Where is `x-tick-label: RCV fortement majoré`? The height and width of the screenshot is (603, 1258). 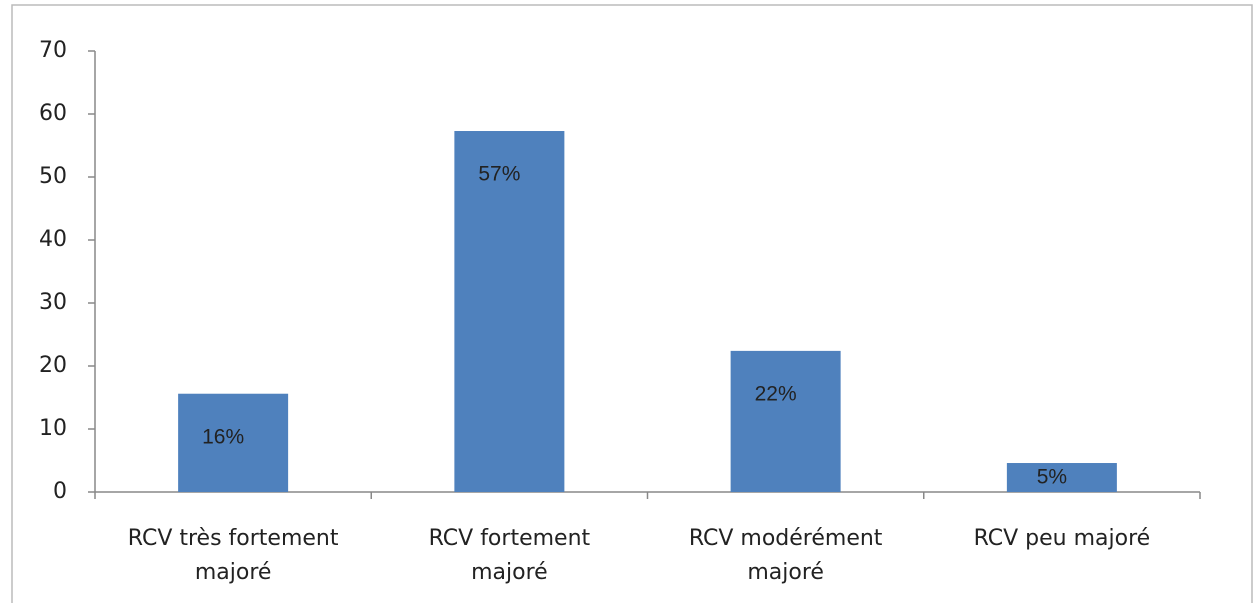
x-tick-label: RCV fortement majoré is located at coordinates (509, 555).